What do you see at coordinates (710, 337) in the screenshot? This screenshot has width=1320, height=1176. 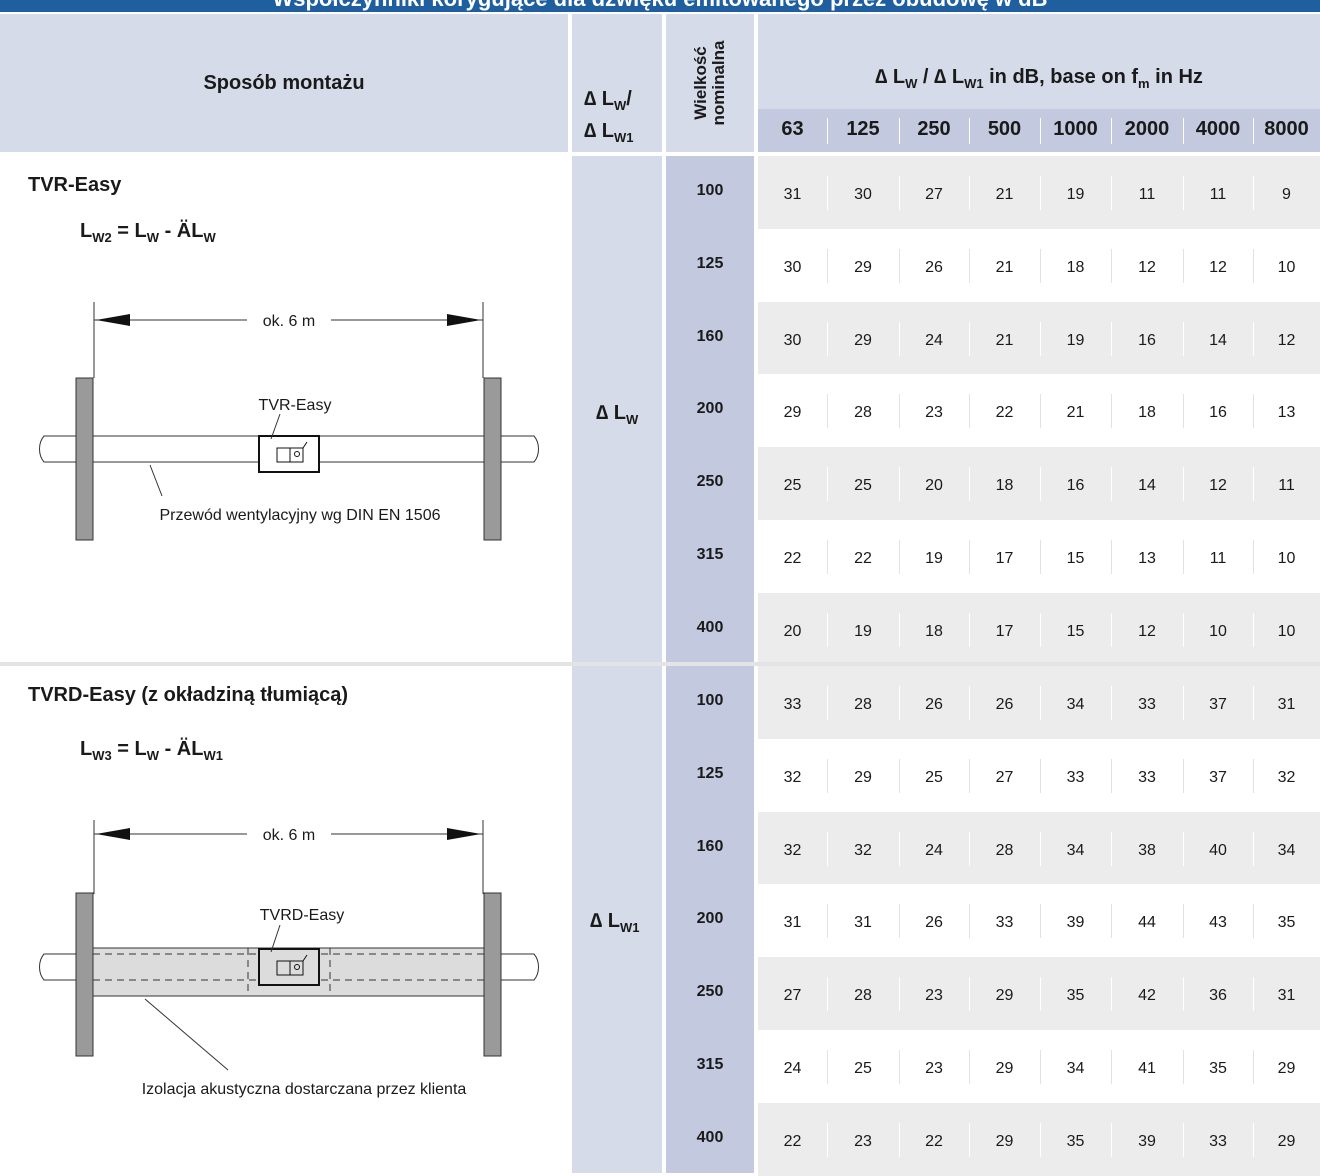 I see `size-cell: 160` at bounding box center [710, 337].